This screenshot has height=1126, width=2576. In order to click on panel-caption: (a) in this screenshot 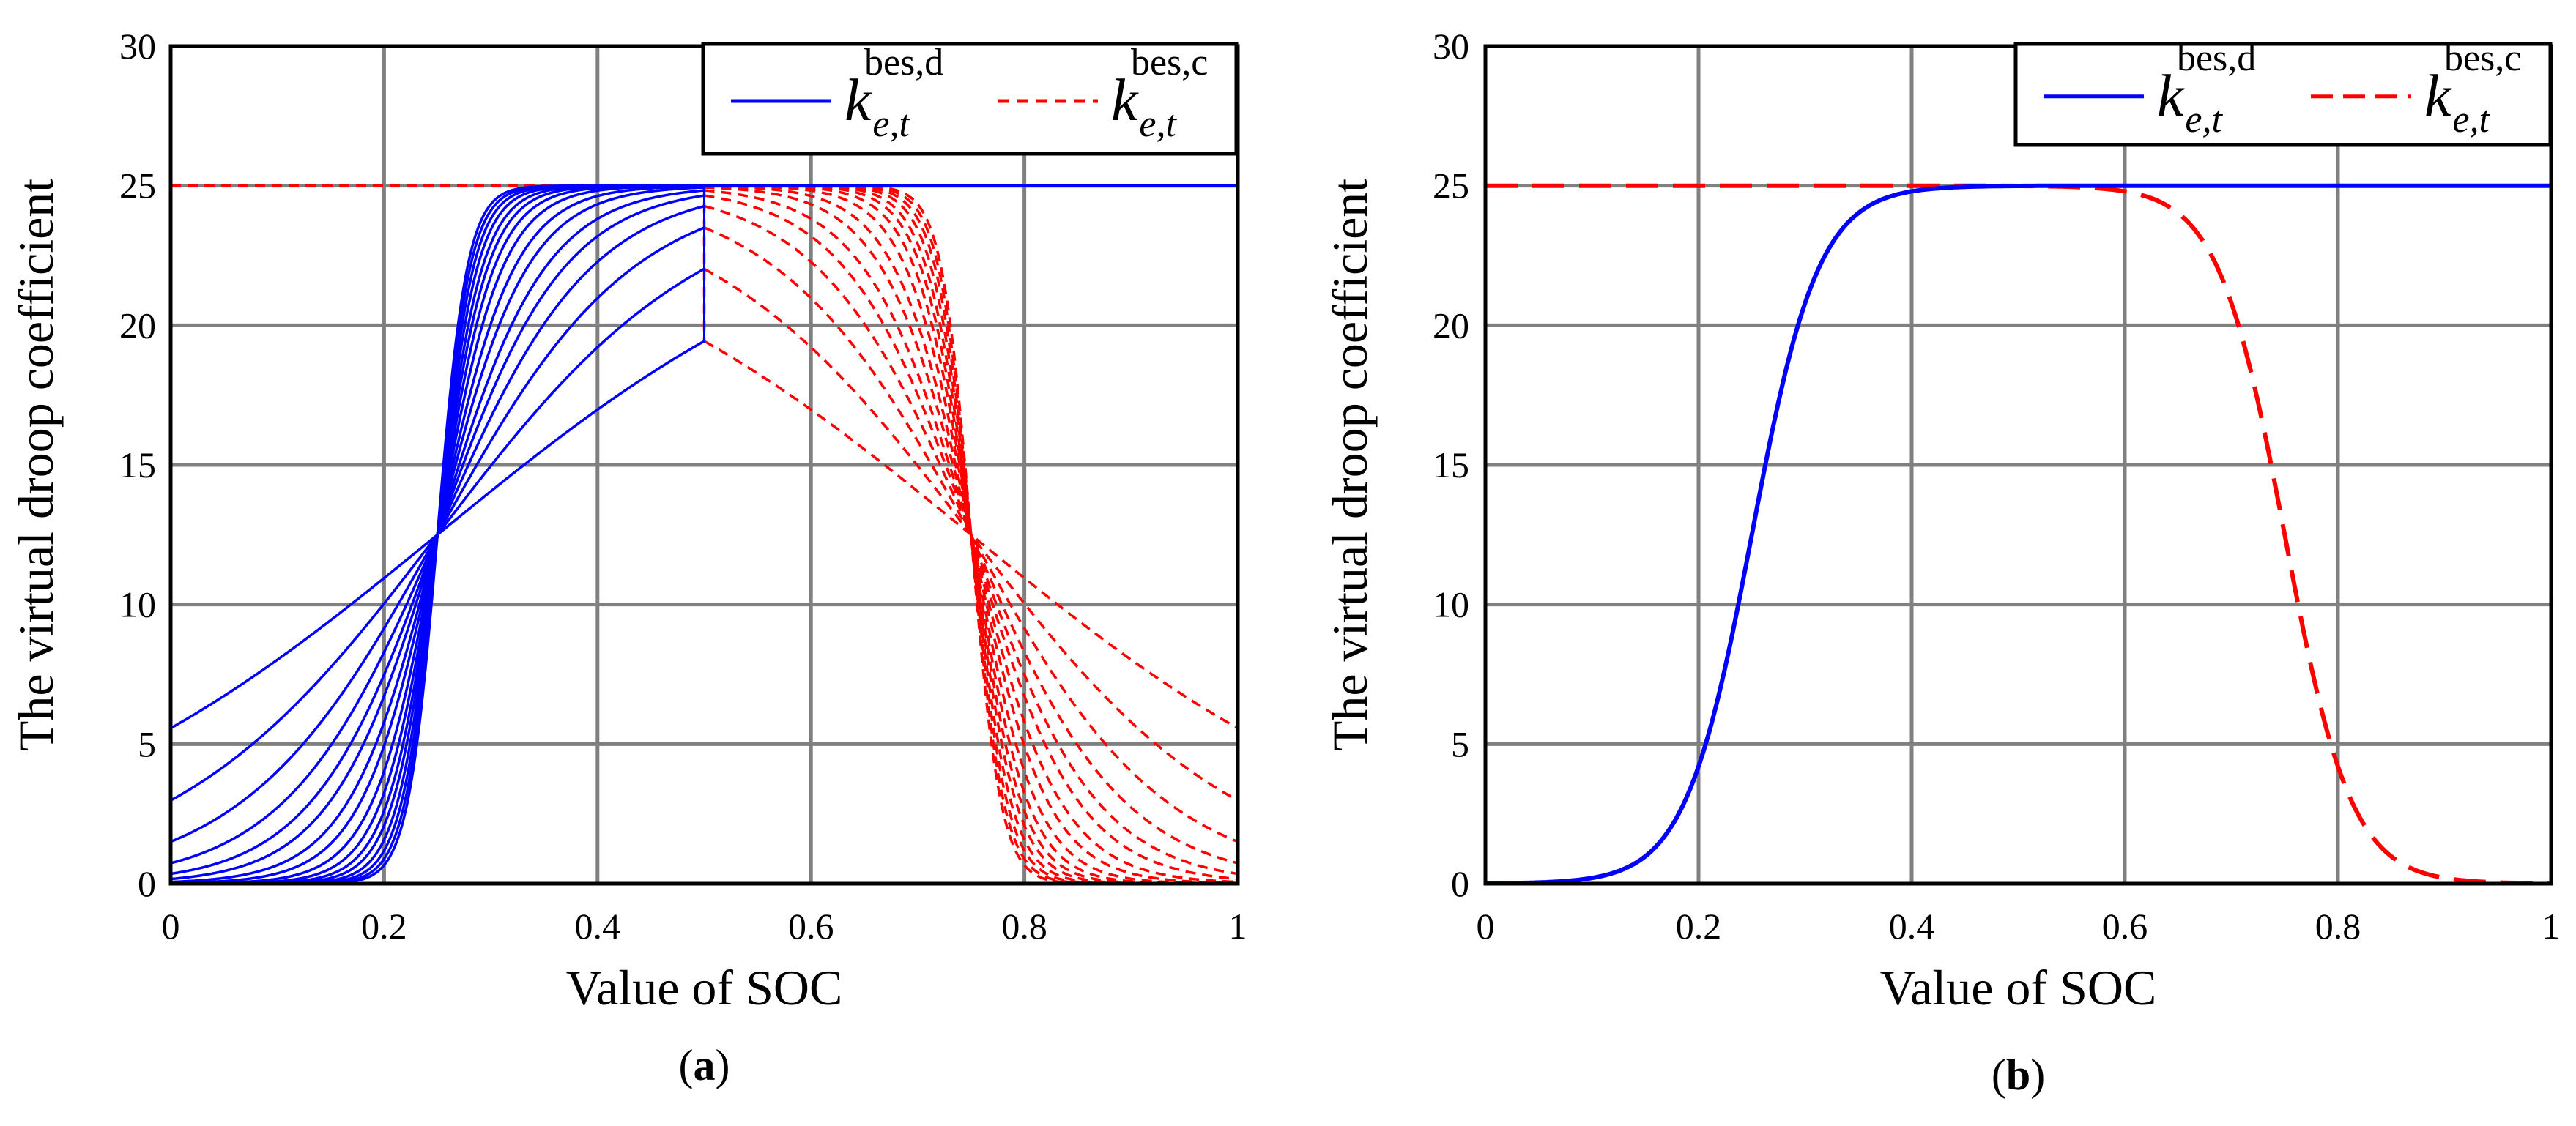, I will do `click(704, 1065)`.